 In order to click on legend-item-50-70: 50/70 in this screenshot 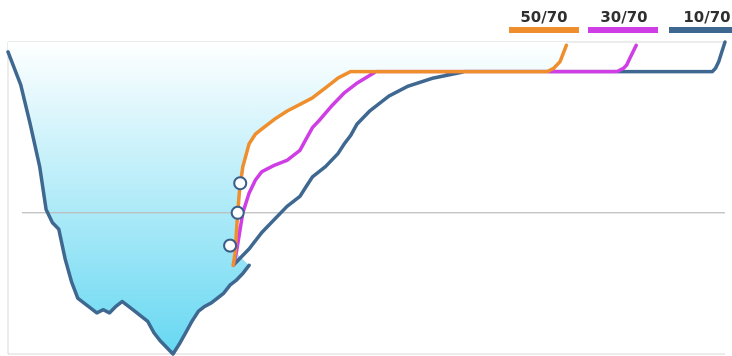, I will do `click(544, 20)`.